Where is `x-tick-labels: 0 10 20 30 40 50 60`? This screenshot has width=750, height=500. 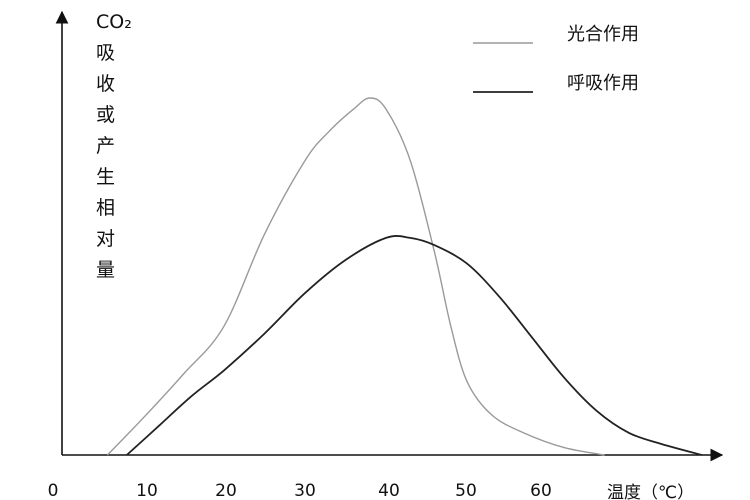
x-tick-labels: 0 10 20 30 40 50 60 is located at coordinates (300, 490).